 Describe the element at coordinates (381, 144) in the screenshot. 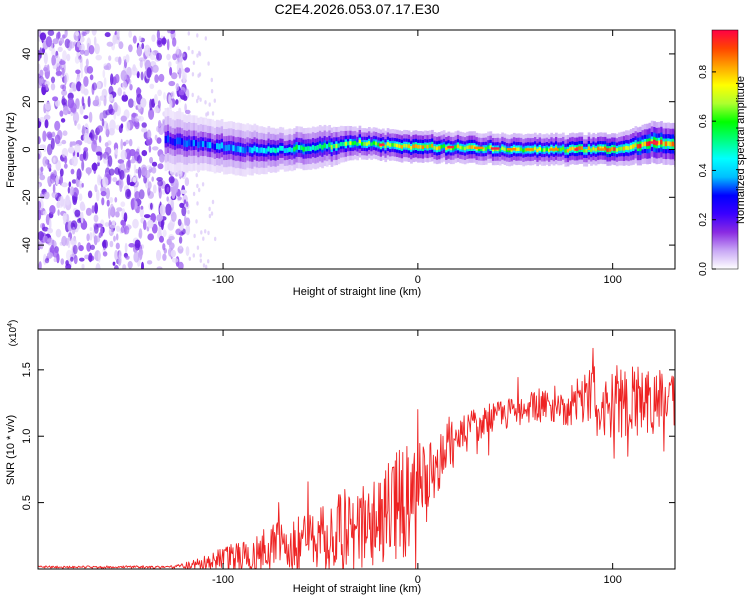

I see `signal-peak` at that location.